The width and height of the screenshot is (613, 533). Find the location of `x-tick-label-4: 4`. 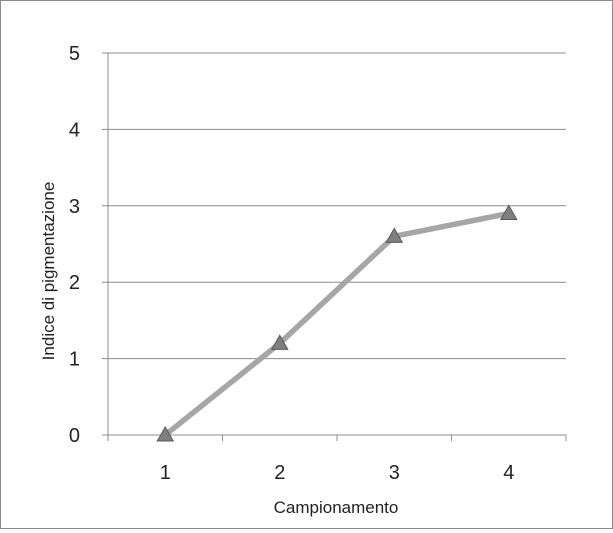

x-tick-label-4: 4 is located at coordinates (508, 473).